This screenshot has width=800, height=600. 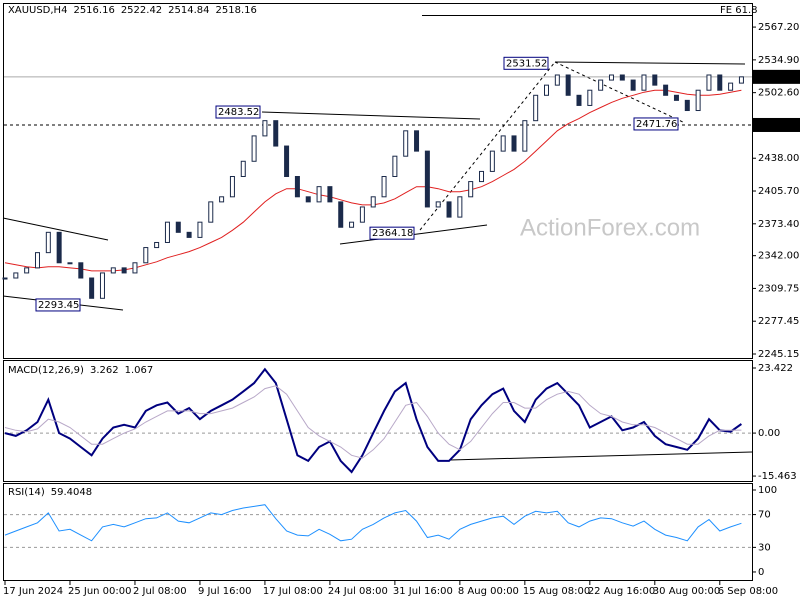 What do you see at coordinates (778, 60) in the screenshot?
I see `y-tick-label: 2534.90` at bounding box center [778, 60].